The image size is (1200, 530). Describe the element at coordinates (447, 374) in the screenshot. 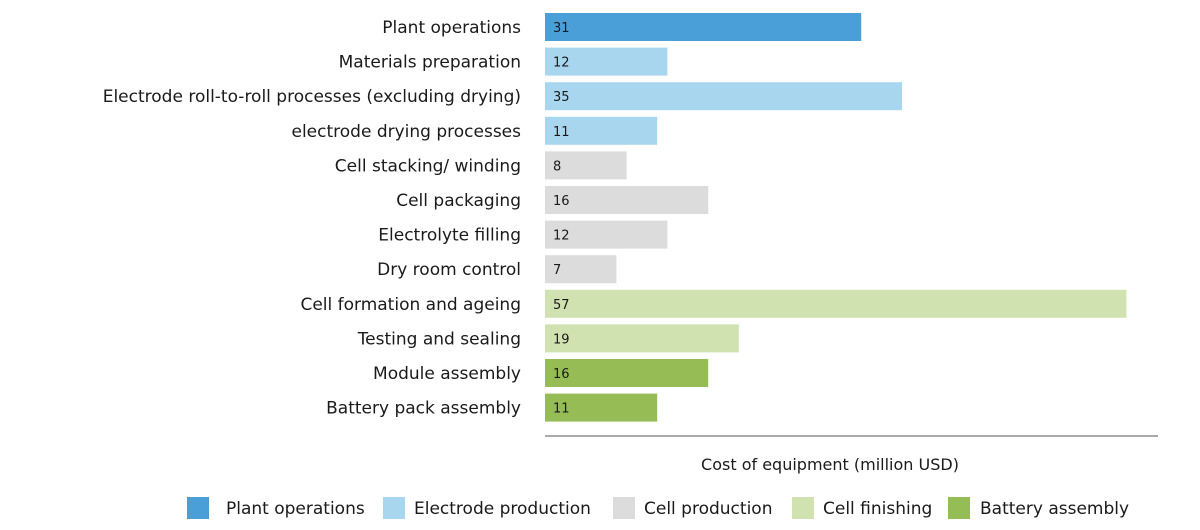

I see `category-label: Module assembly` at that location.